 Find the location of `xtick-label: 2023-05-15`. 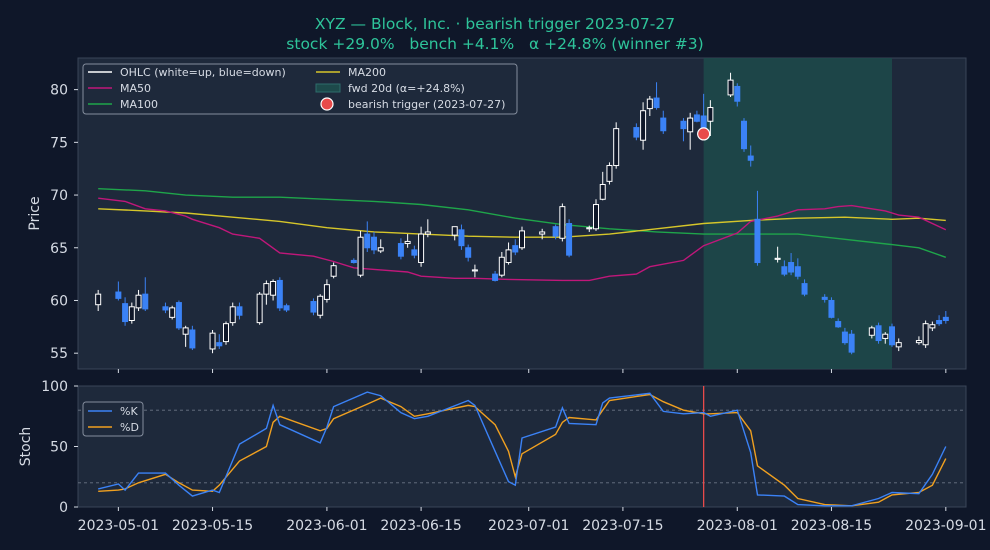

xtick-label: 2023-05-15 is located at coordinates (212, 526).